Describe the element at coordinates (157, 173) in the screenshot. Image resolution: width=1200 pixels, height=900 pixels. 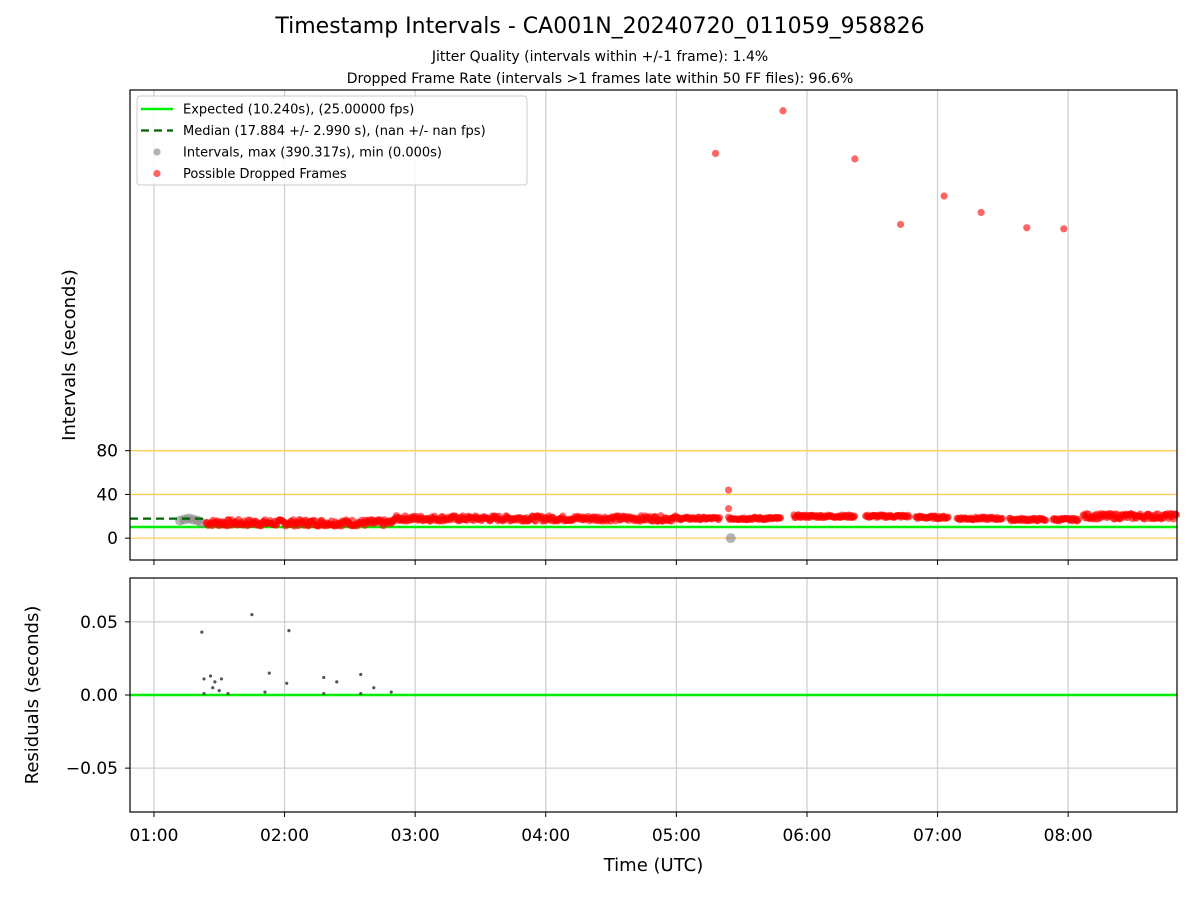
I see `legend-dropped-swatch` at that location.